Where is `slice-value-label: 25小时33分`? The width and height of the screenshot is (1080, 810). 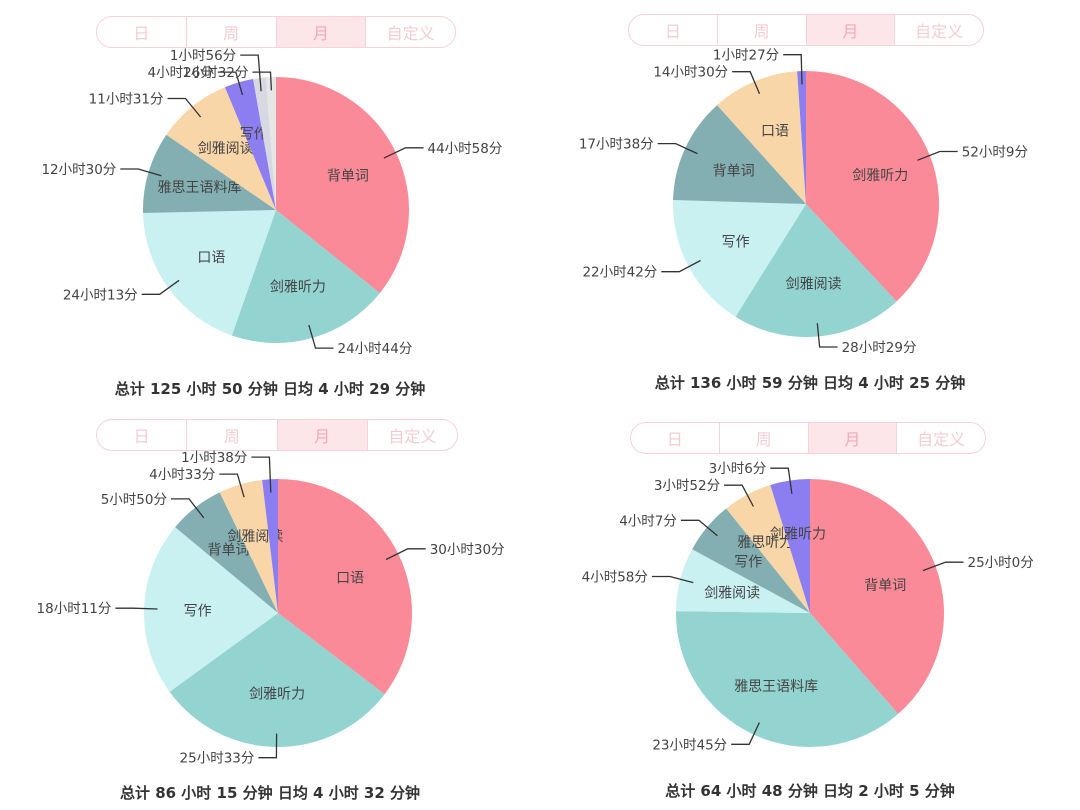 slice-value-label: 25小时33分 is located at coordinates (217, 759).